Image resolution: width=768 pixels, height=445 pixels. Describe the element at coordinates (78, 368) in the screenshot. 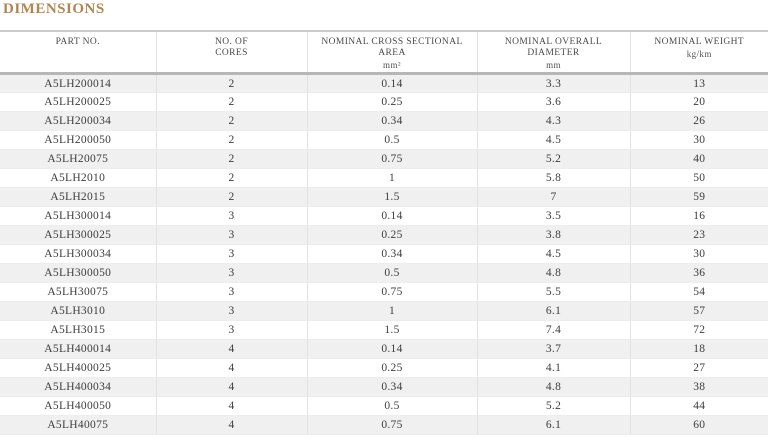

I see `cell-part-no: A5LH400025` at that location.